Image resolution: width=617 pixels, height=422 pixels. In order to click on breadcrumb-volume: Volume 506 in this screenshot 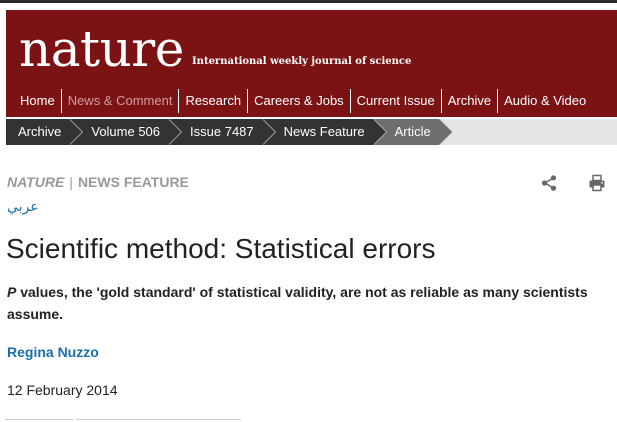, I will do `click(125, 132)`.